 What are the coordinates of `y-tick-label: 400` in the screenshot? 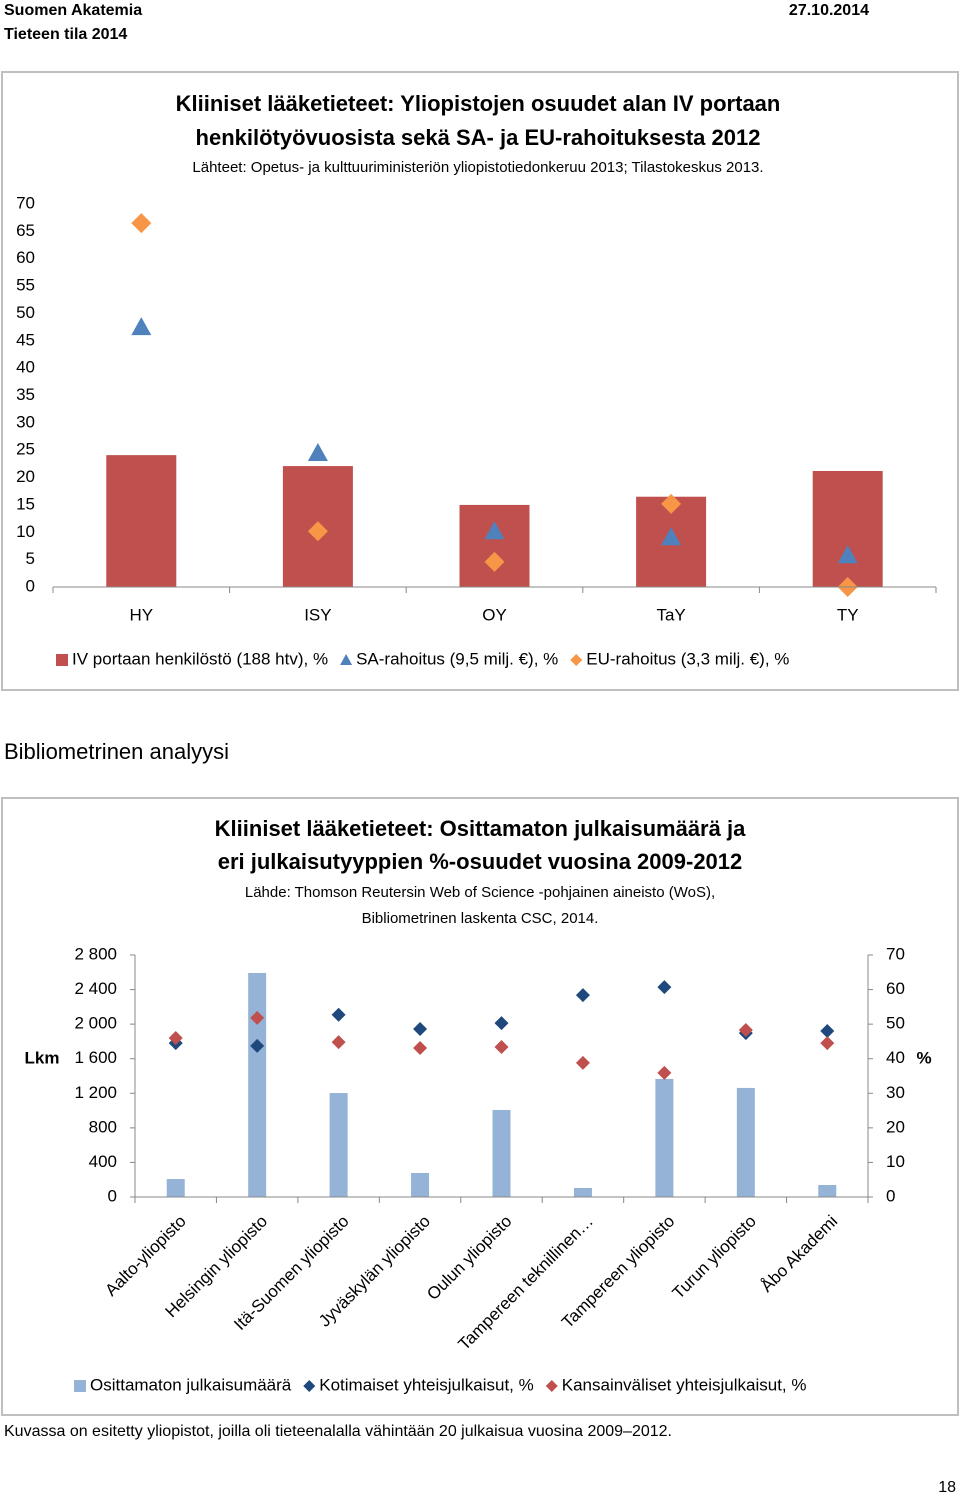 It's located at (103, 1161).